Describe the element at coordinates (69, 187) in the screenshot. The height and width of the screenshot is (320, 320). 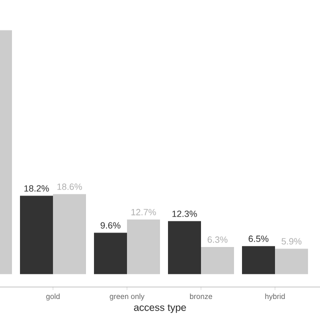
I see `data-label: 18.6%` at that location.